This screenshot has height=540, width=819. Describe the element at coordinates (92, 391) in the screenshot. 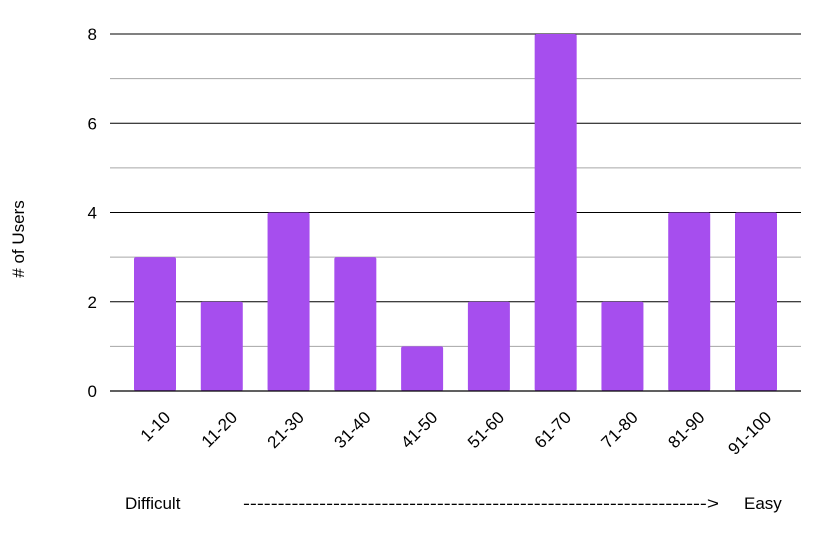

I see `y-tick-label: 0` at that location.